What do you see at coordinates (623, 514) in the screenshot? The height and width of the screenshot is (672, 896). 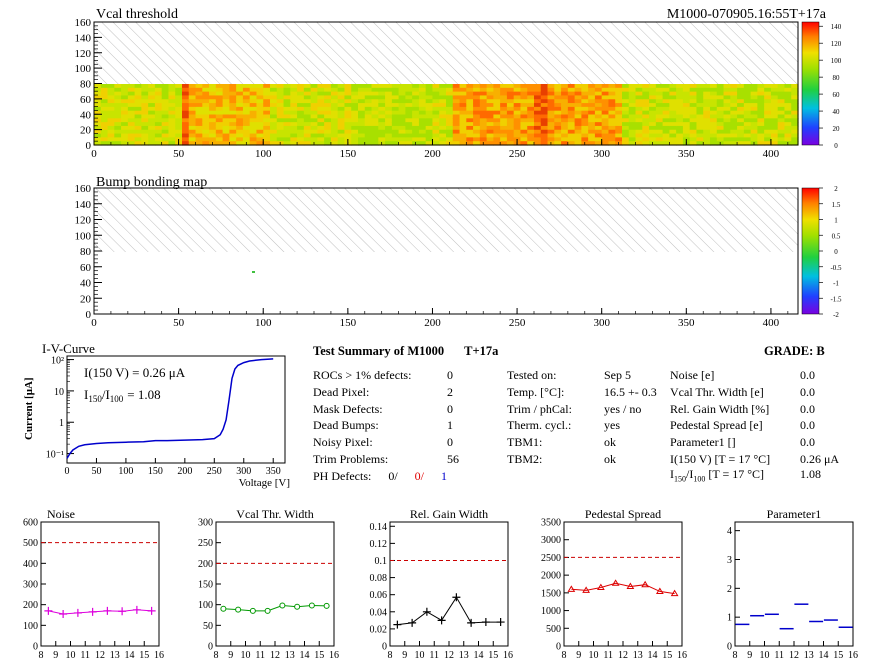 I see `trend-chart-title: Pedestal Spread` at bounding box center [623, 514].